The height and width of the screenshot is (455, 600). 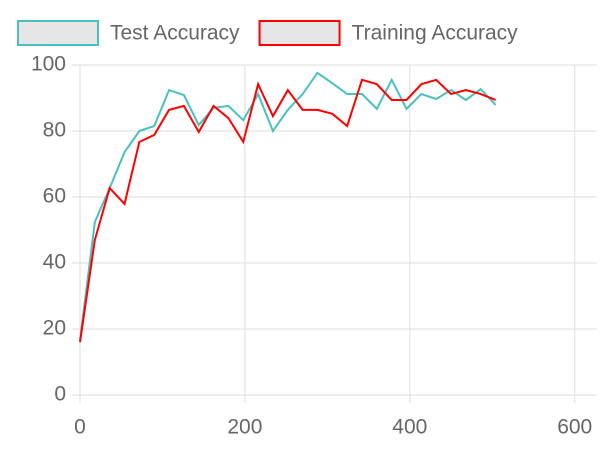 I want to click on legend-label: Test Accuracy, so click(x=175, y=33).